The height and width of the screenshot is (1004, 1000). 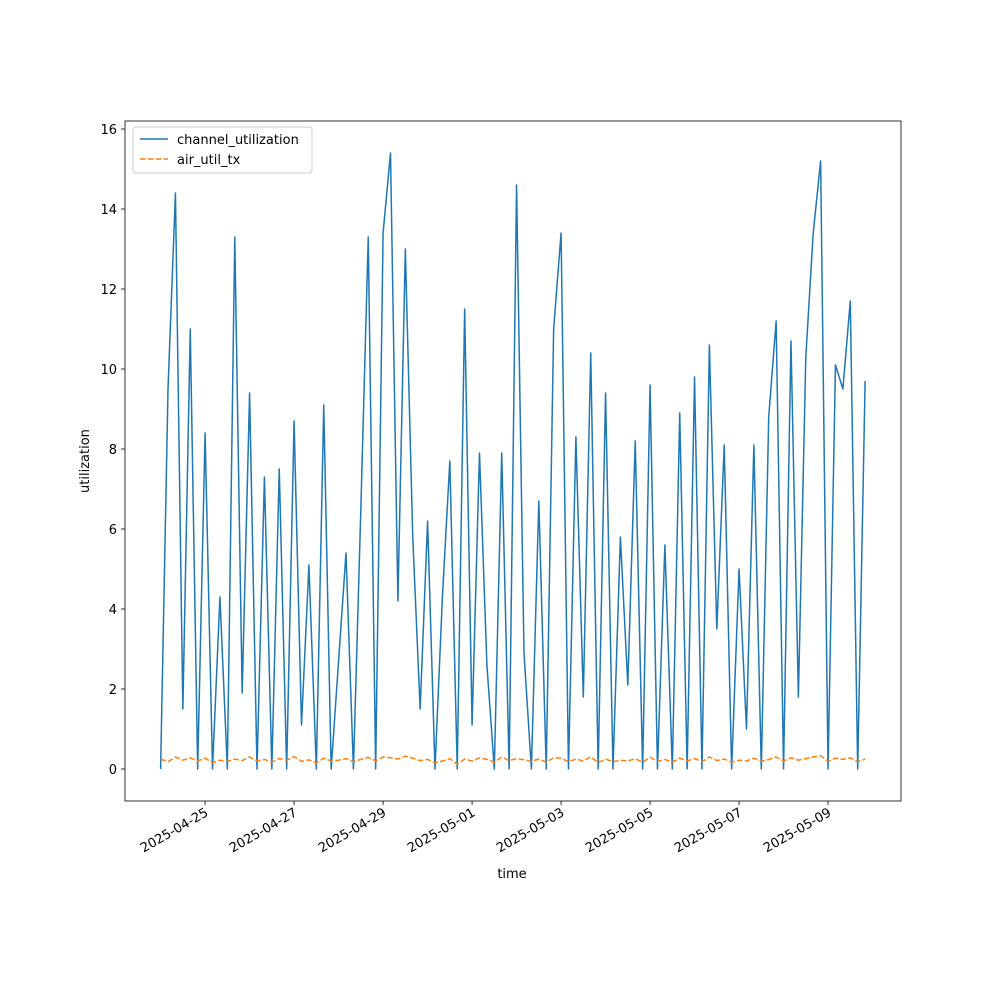 I want to click on y-tick-label: 6, so click(x=113, y=530).